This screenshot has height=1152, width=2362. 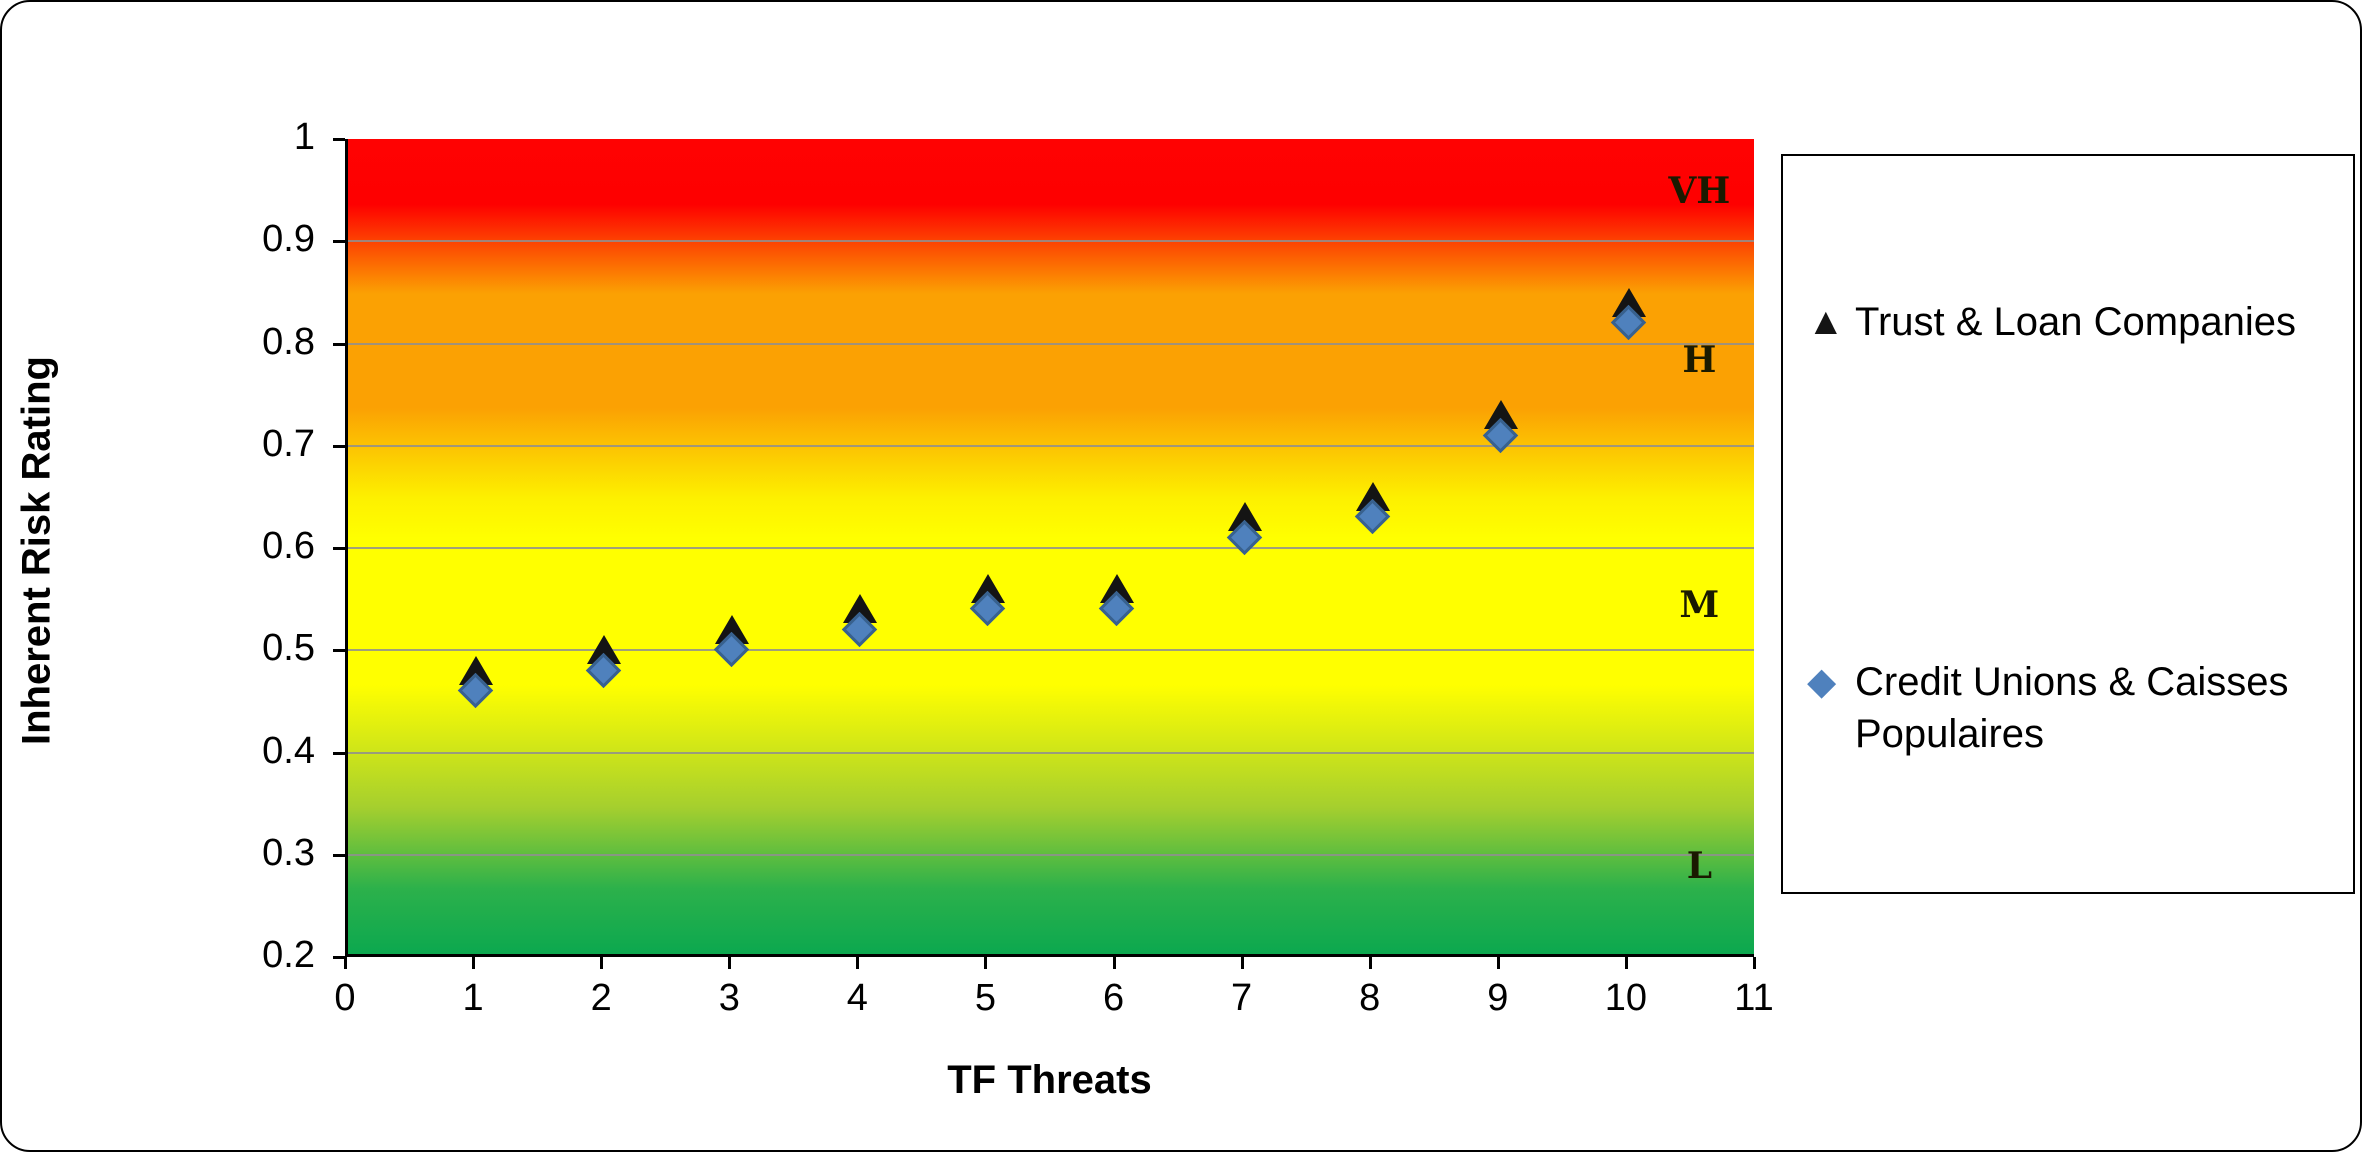 I want to click on diamond-legend-icon: ◆, so click(x=1822, y=682).